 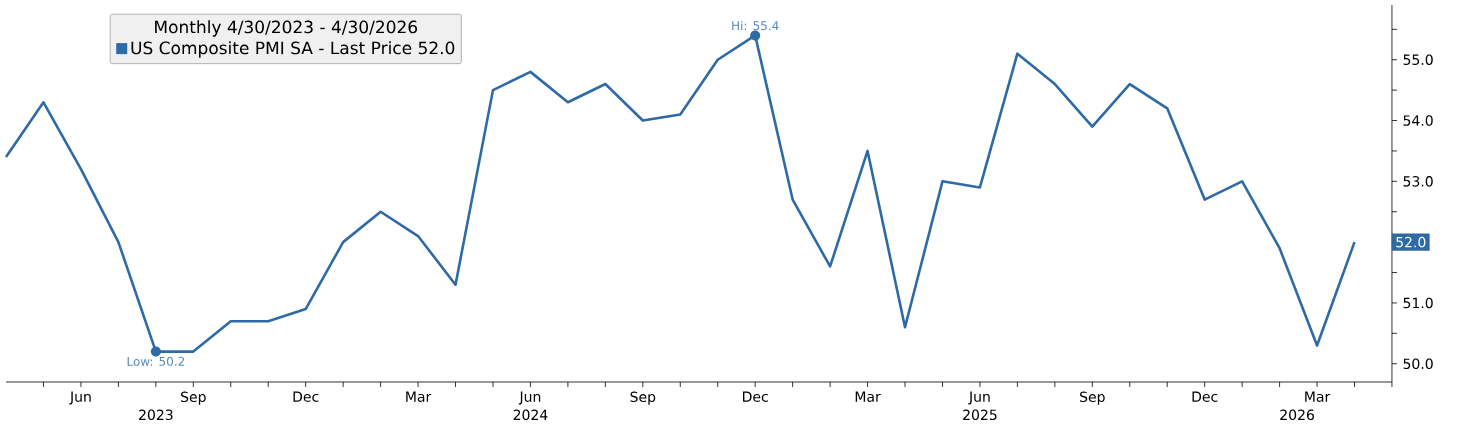 I want to click on x2-tick-label: 2023, so click(x=156, y=415).